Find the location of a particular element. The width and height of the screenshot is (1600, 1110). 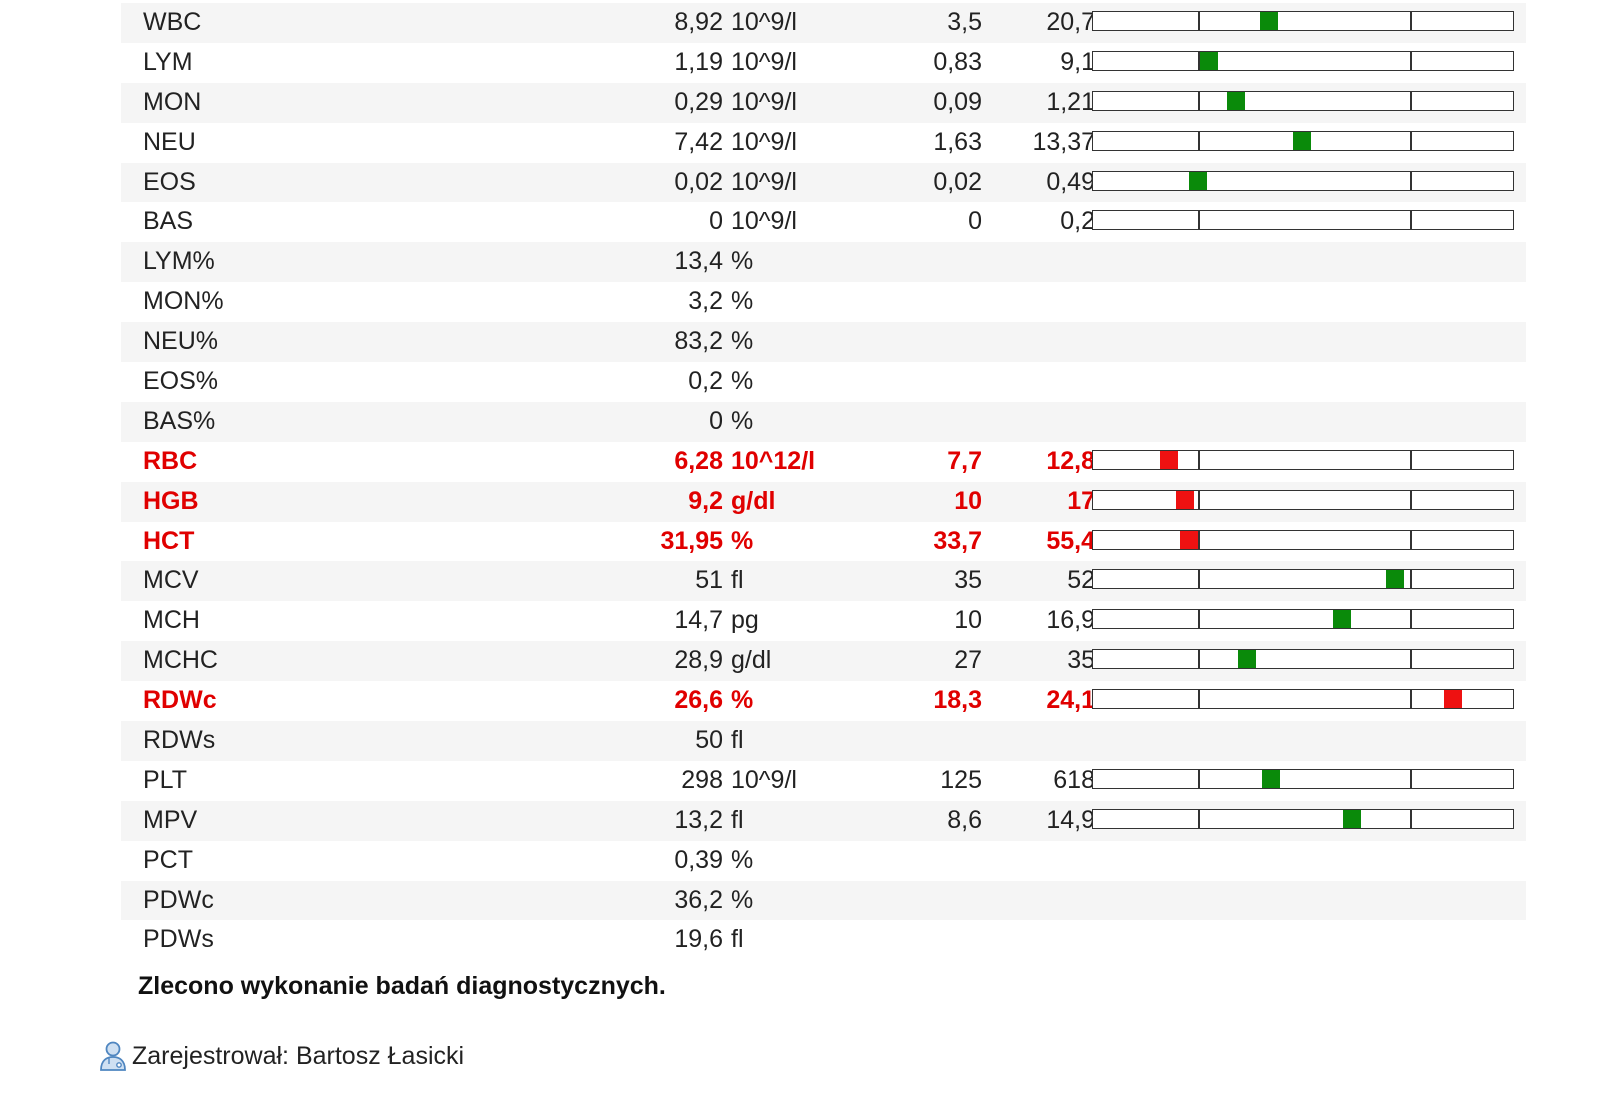

table-row: MON% 3,2% is located at coordinates (823, 302).